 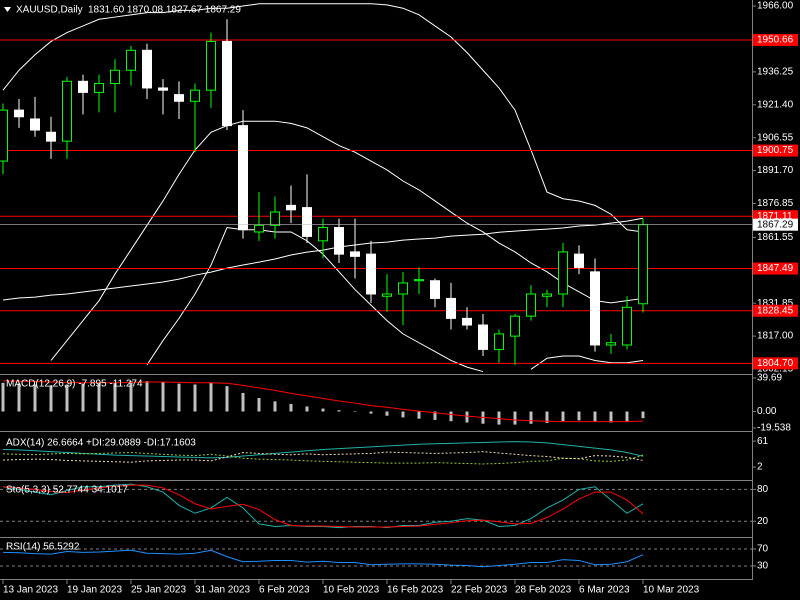 I want to click on panel-label: Sto(5,3,3) 52.7744 34.1017, so click(x=67, y=490).